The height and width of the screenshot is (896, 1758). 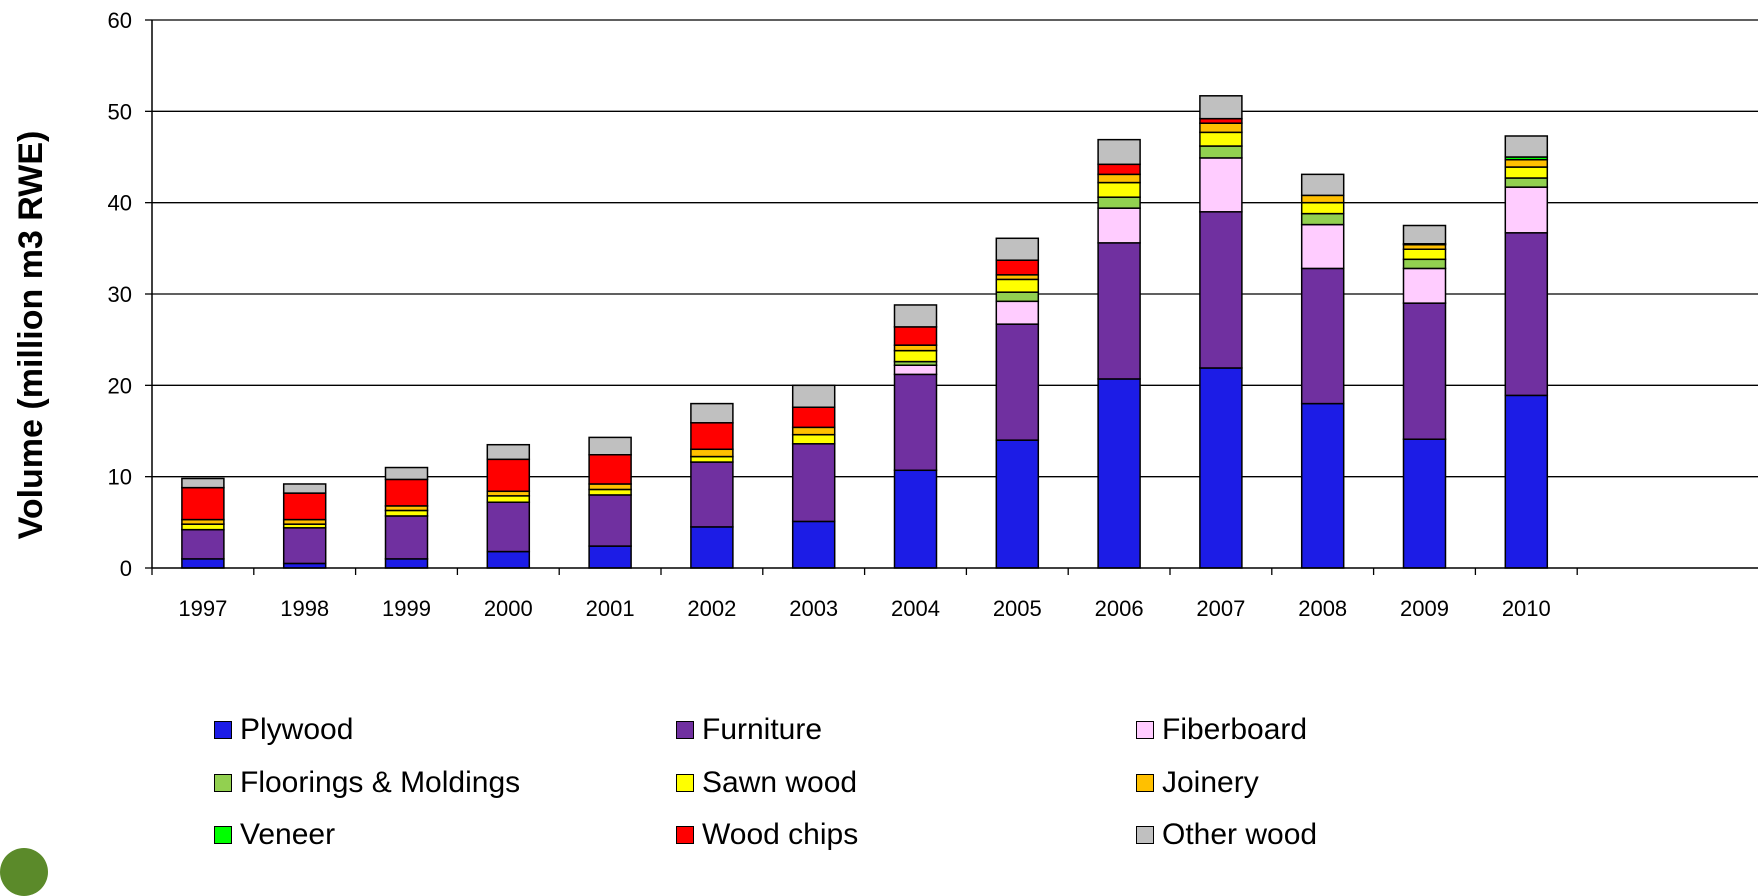 I want to click on bar-segment-plywood-2001, so click(x=610, y=557).